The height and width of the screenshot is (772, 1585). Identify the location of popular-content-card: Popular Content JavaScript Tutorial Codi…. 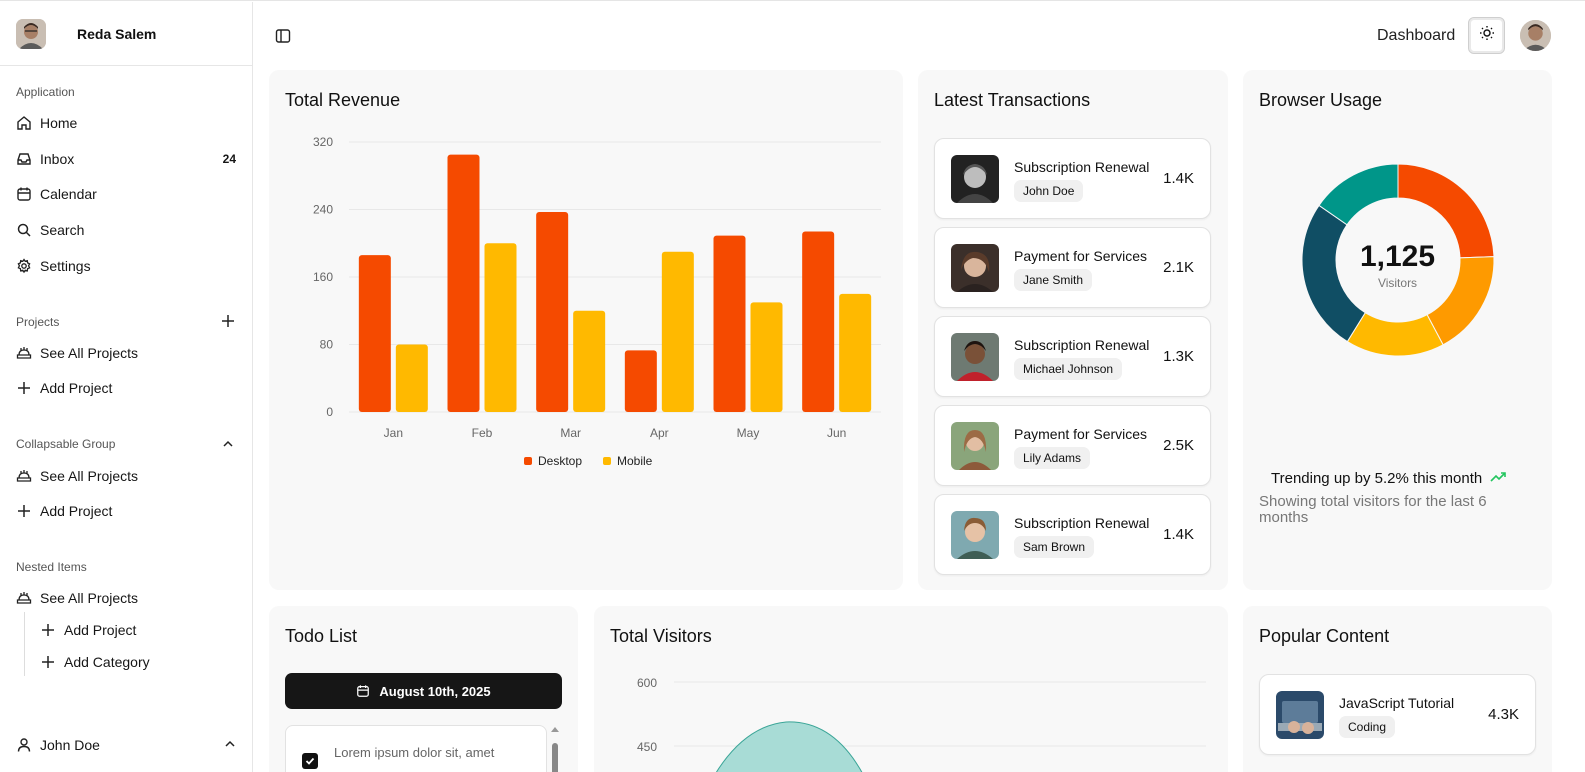
(1397, 689).